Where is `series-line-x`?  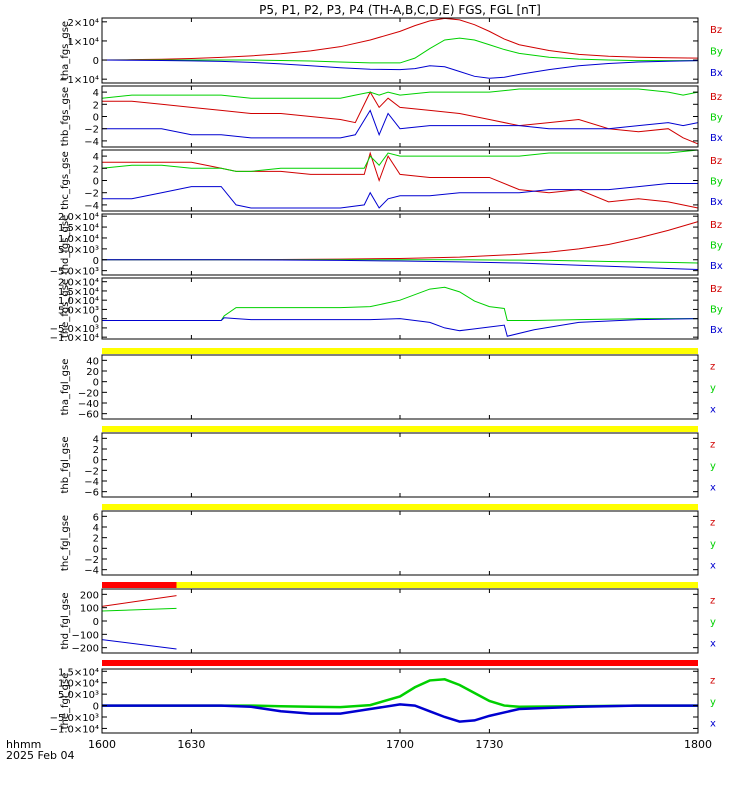
series-line-x is located at coordinates (139, 644).